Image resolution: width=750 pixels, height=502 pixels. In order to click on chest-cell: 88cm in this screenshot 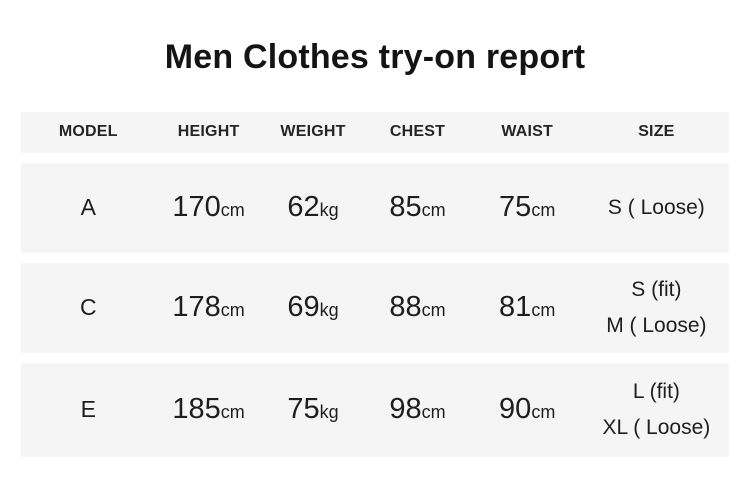, I will do `click(417, 307)`.